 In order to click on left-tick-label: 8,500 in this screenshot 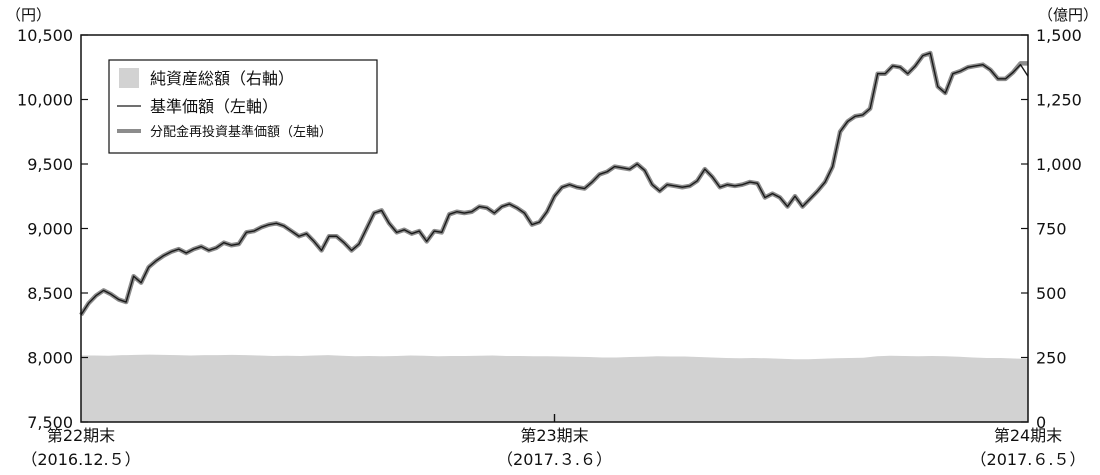, I will do `click(50, 293)`.